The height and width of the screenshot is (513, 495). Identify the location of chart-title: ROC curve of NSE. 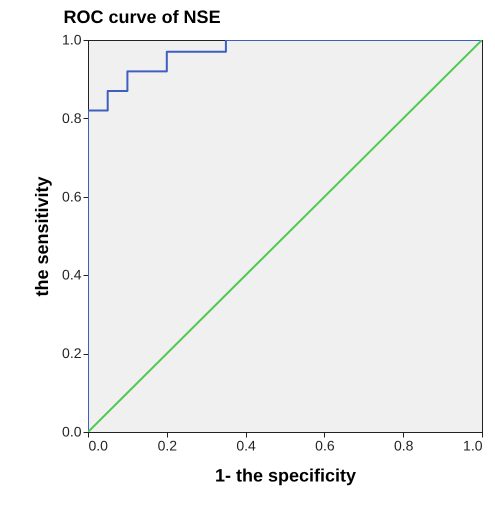
(142, 17).